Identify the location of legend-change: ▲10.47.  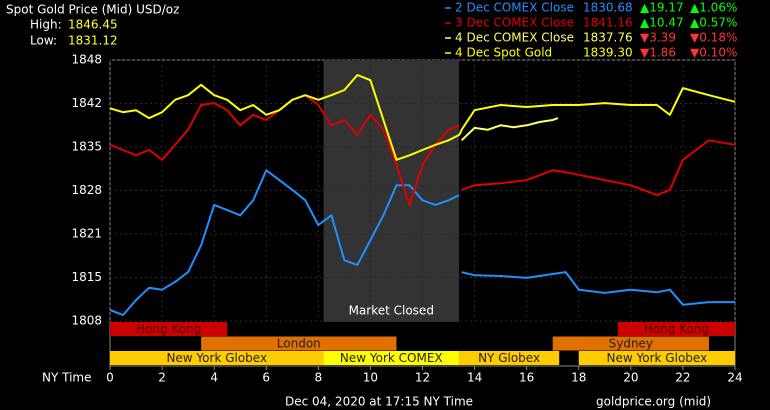
(662, 23).